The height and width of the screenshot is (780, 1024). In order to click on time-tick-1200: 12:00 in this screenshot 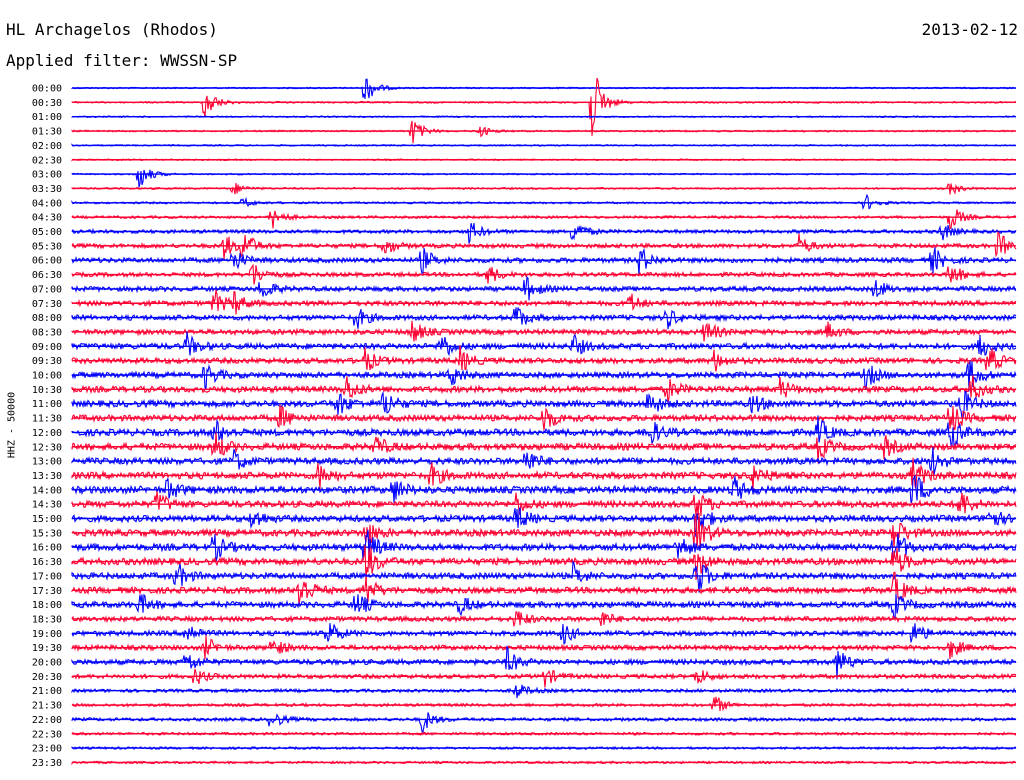, I will do `click(47, 433)`.